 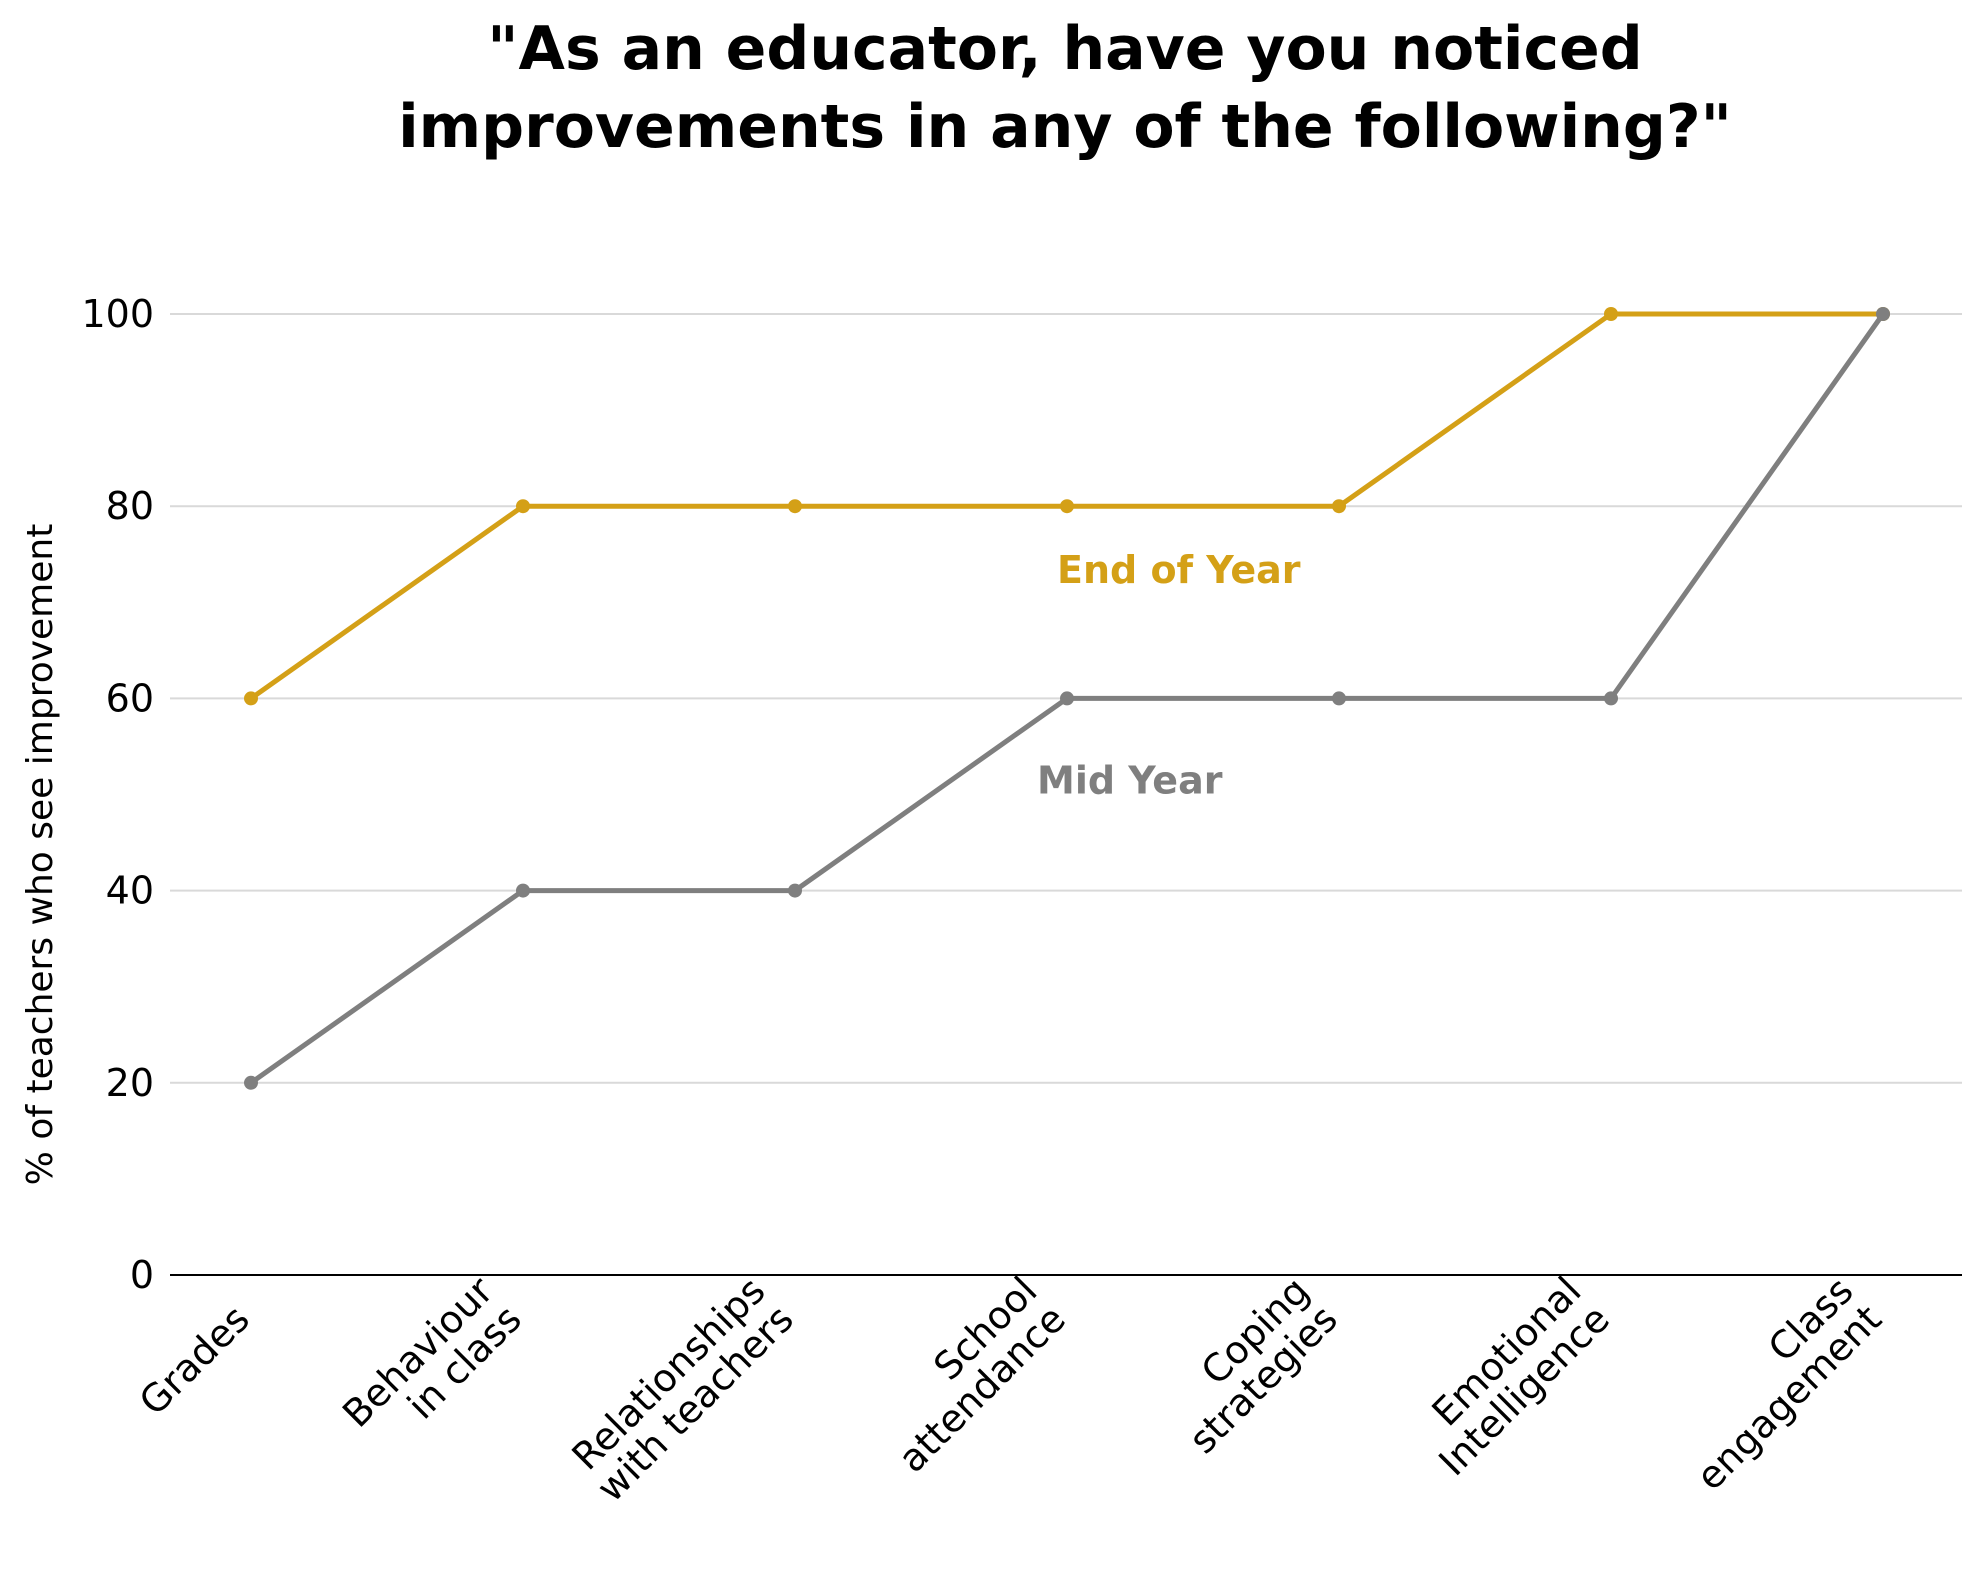 What do you see at coordinates (1169, 675) in the screenshot?
I see `labels: End of Year Mid Year` at bounding box center [1169, 675].